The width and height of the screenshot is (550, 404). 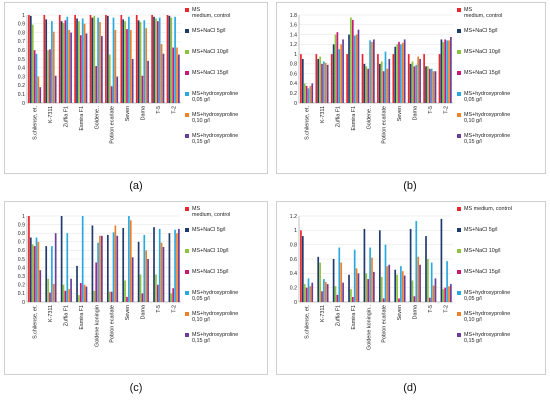 I want to click on y-tick-label: 1, so click(x=295, y=231).